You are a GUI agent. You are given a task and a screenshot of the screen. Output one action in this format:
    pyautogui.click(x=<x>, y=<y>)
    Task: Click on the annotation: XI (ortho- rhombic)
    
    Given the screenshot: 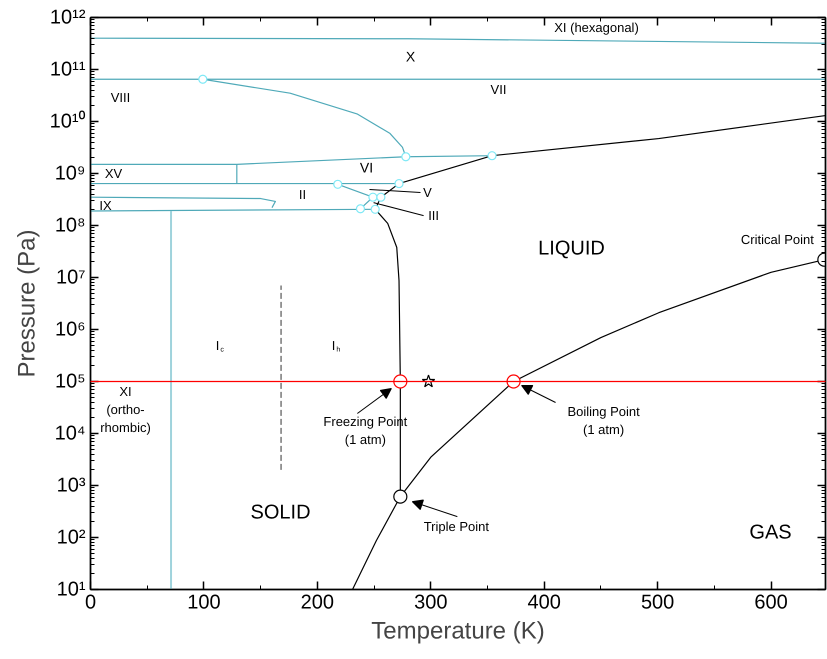 What is the action you would take?
    pyautogui.click(x=125, y=409)
    